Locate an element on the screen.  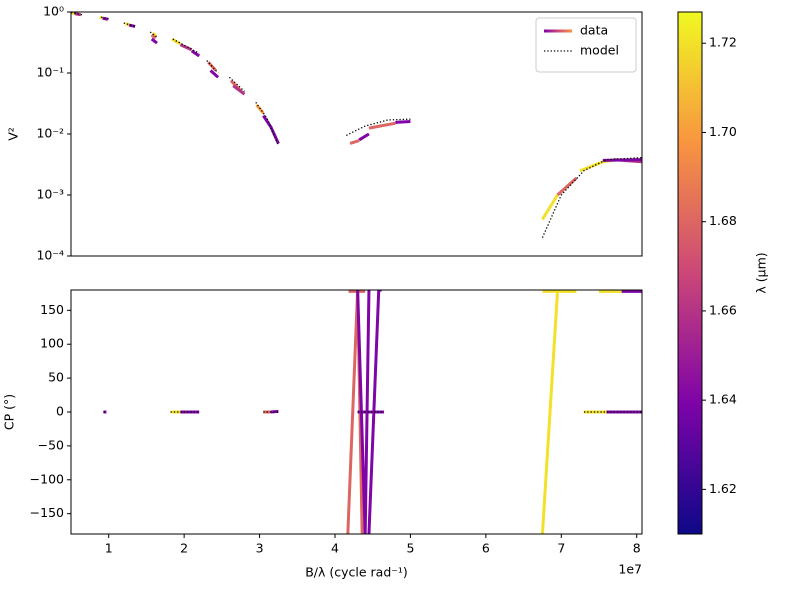
colorbar is located at coordinates (690, 273).